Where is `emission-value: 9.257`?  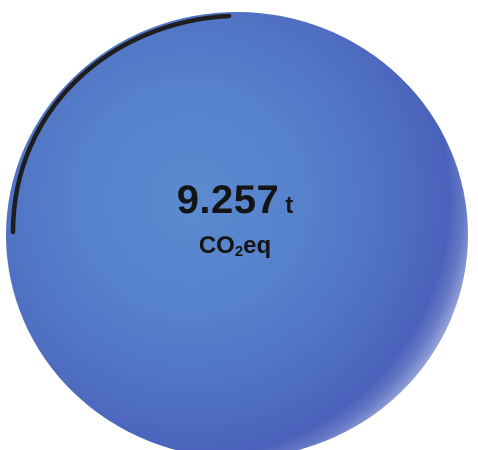 emission-value: 9.257 is located at coordinates (228, 200).